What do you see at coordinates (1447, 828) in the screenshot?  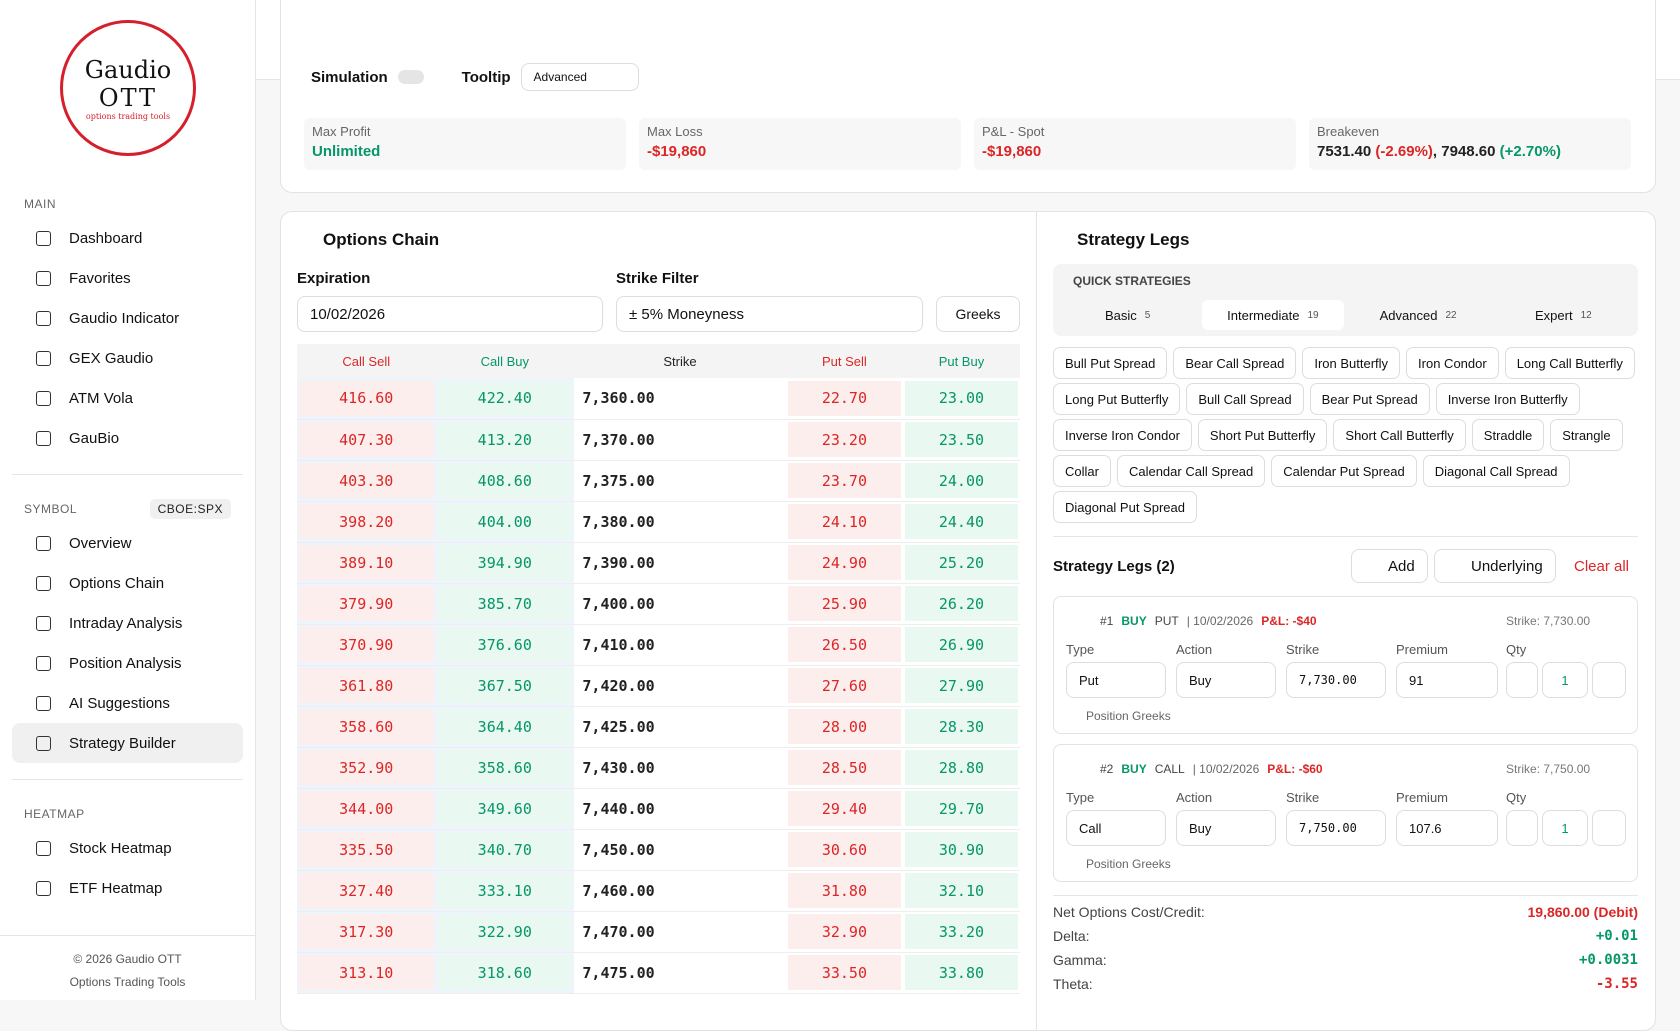 I see `field-input: 107.6` at bounding box center [1447, 828].